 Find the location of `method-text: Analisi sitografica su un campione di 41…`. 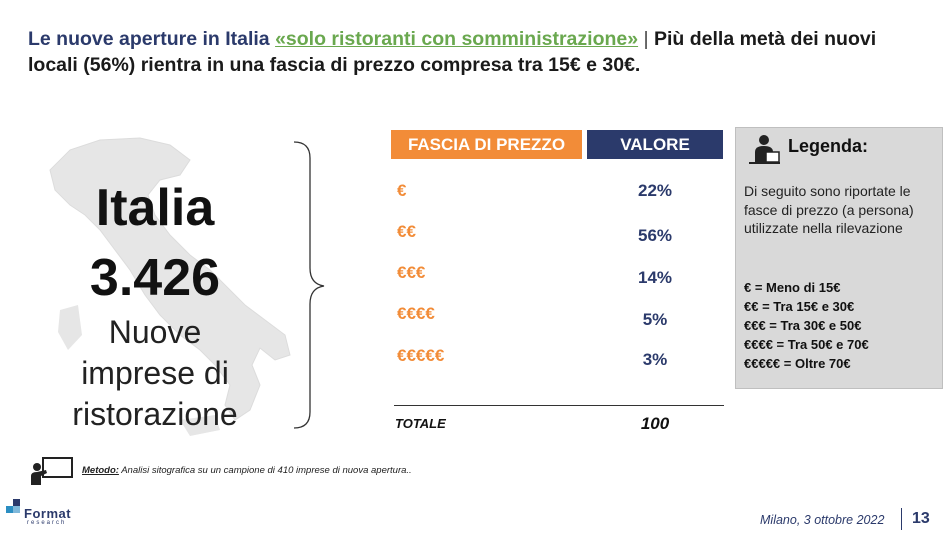

method-text: Analisi sitografica su un campione di 41… is located at coordinates (265, 470).